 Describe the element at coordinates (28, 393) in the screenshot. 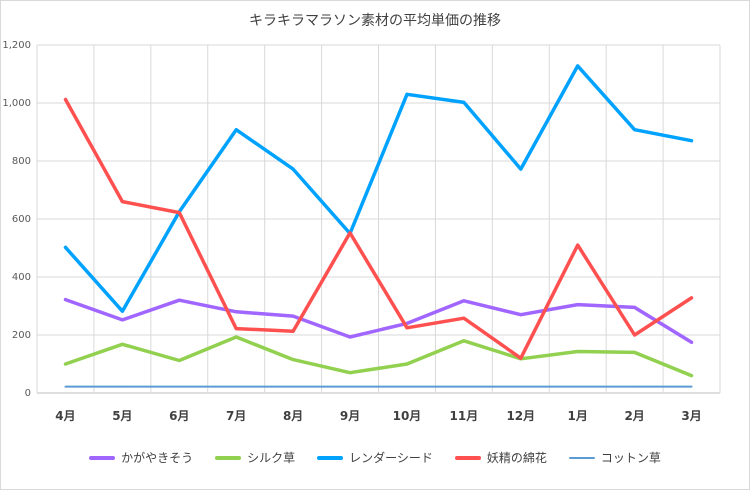

I see `y-tick-label: 0` at that location.